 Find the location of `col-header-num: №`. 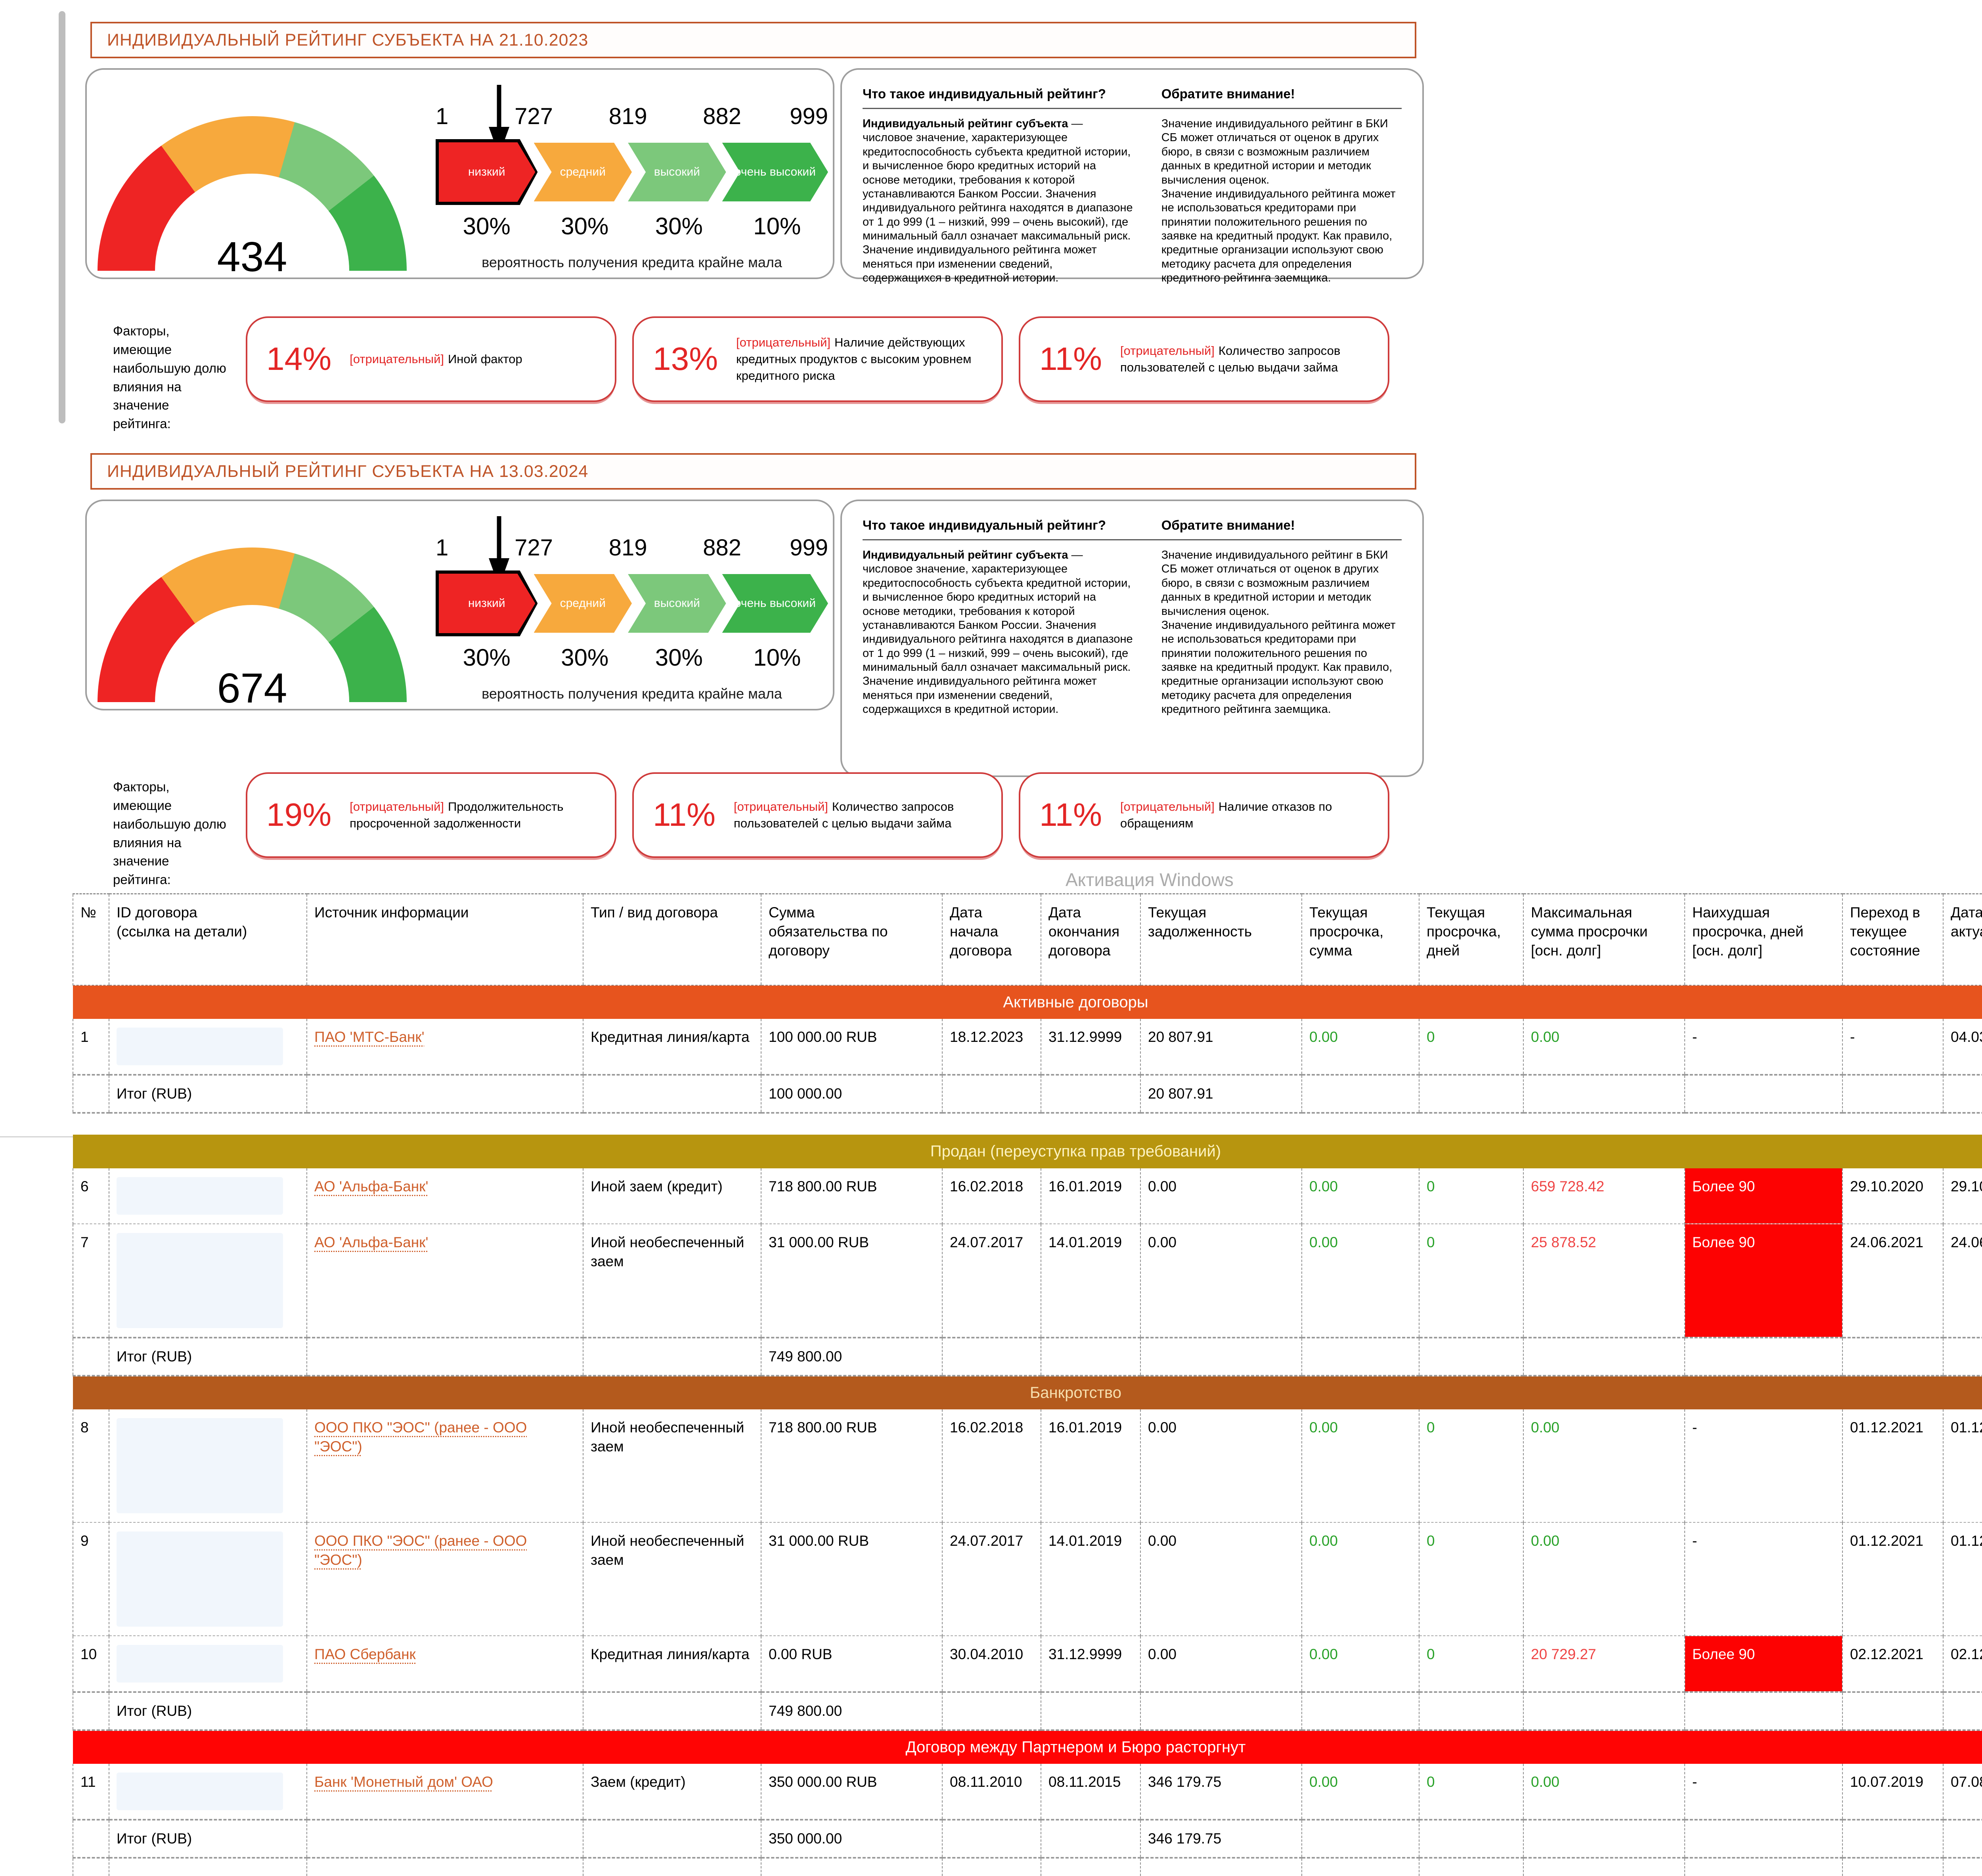

col-header-num: № is located at coordinates (91, 939).